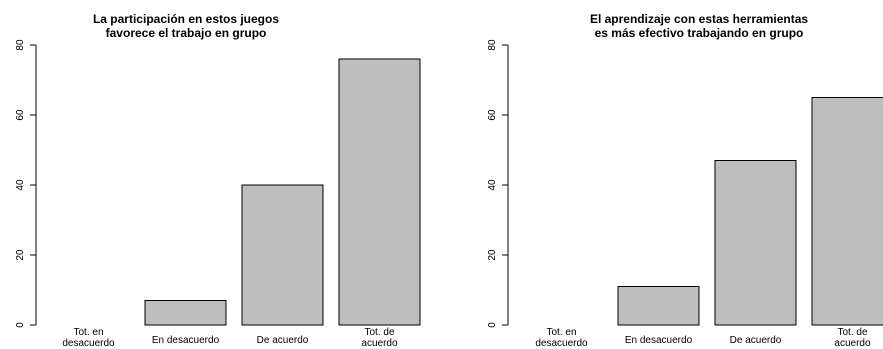 This screenshot has width=883, height=349. I want to click on chart-title-line: La participación en estos juegos, so click(186, 19).